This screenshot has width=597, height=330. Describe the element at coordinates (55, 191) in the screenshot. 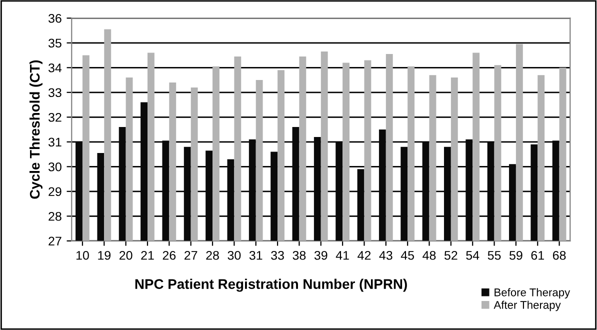

I see `y-tick-label: 29` at that location.